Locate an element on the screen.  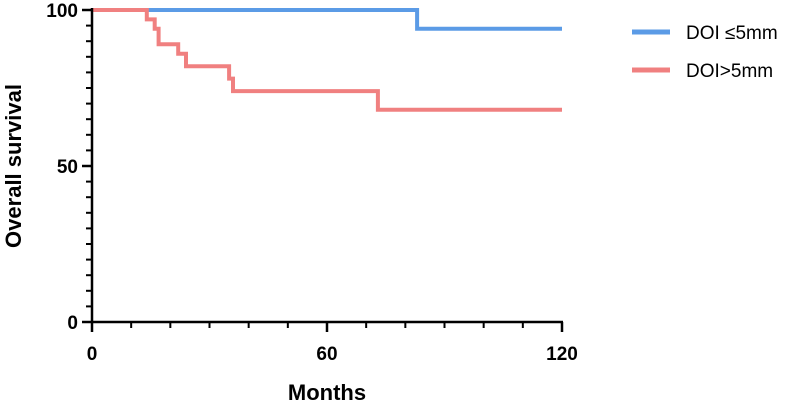
x-tick-label: 120 is located at coordinates (562, 354).